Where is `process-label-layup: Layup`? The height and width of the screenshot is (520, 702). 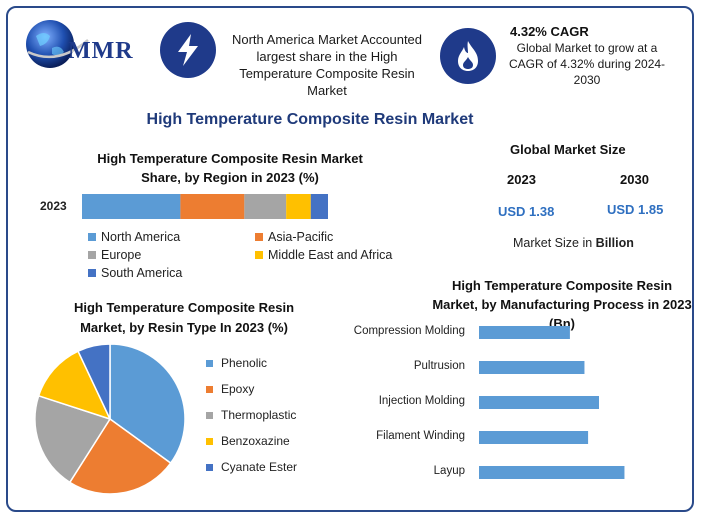
process-label-layup: Layup is located at coordinates (449, 471).